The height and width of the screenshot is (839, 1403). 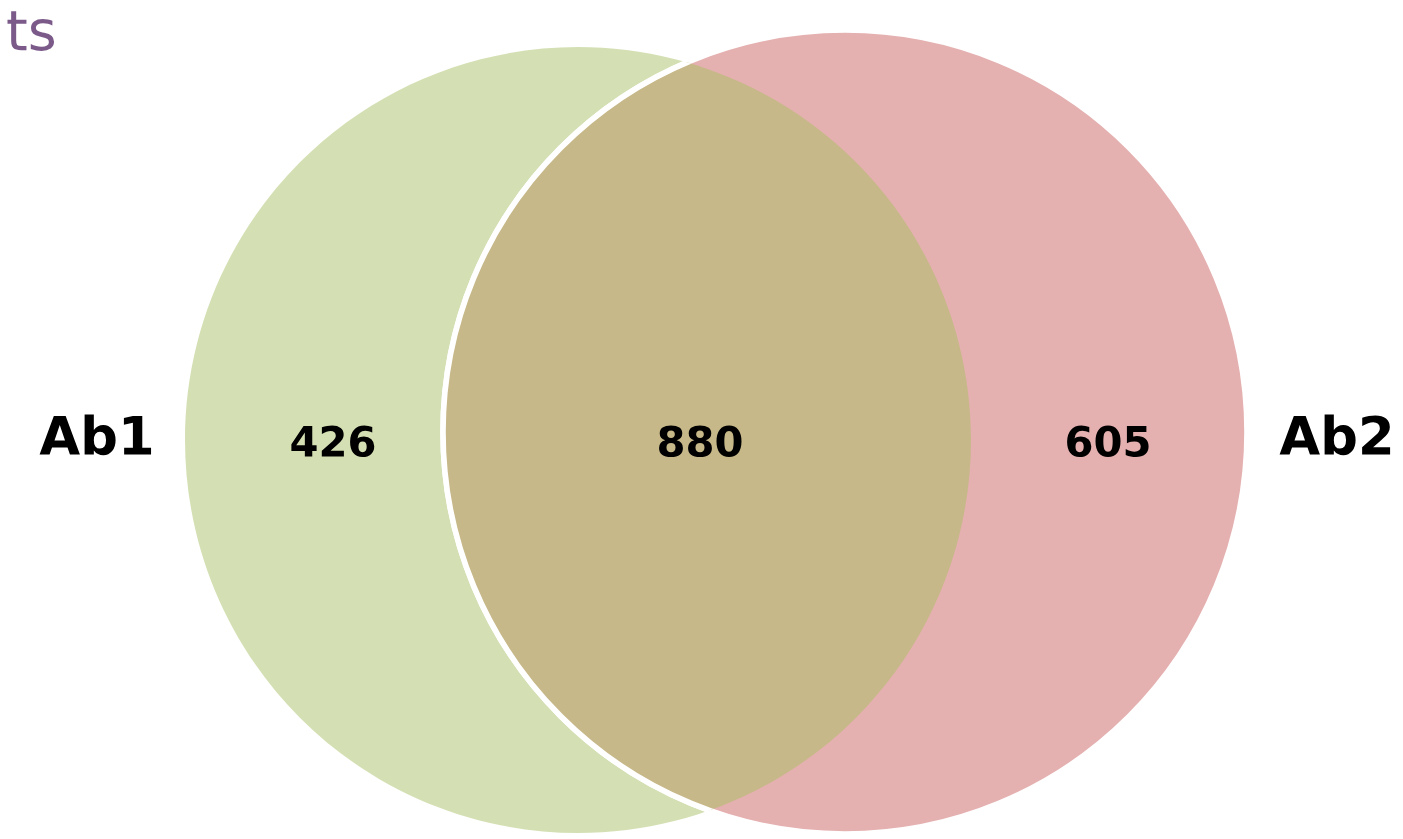 I want to click on data-label: 426, so click(x=333, y=441).